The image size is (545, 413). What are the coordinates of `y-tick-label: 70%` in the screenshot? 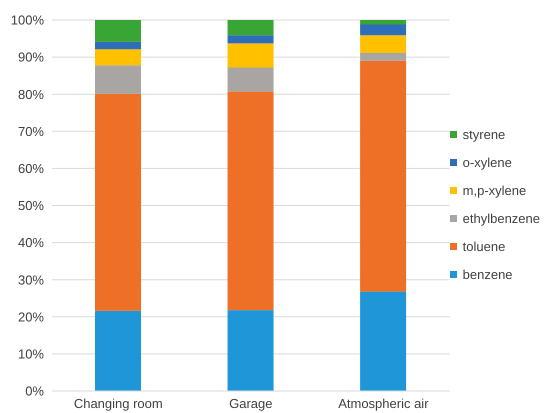 It's located at (31, 131).